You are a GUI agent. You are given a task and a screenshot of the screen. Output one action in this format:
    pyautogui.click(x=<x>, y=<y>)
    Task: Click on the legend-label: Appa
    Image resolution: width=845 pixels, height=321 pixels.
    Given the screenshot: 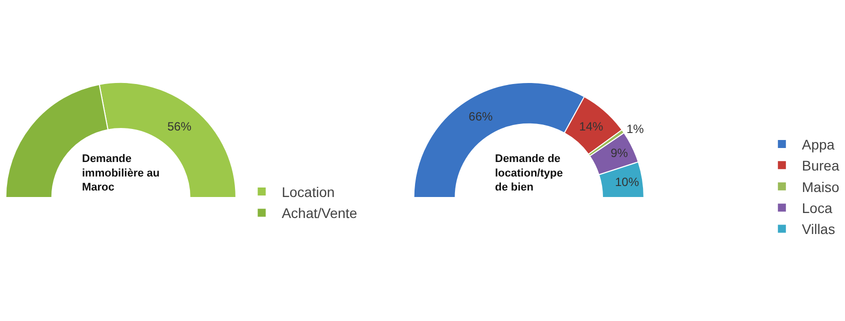 What is the action you would take?
    pyautogui.click(x=818, y=144)
    